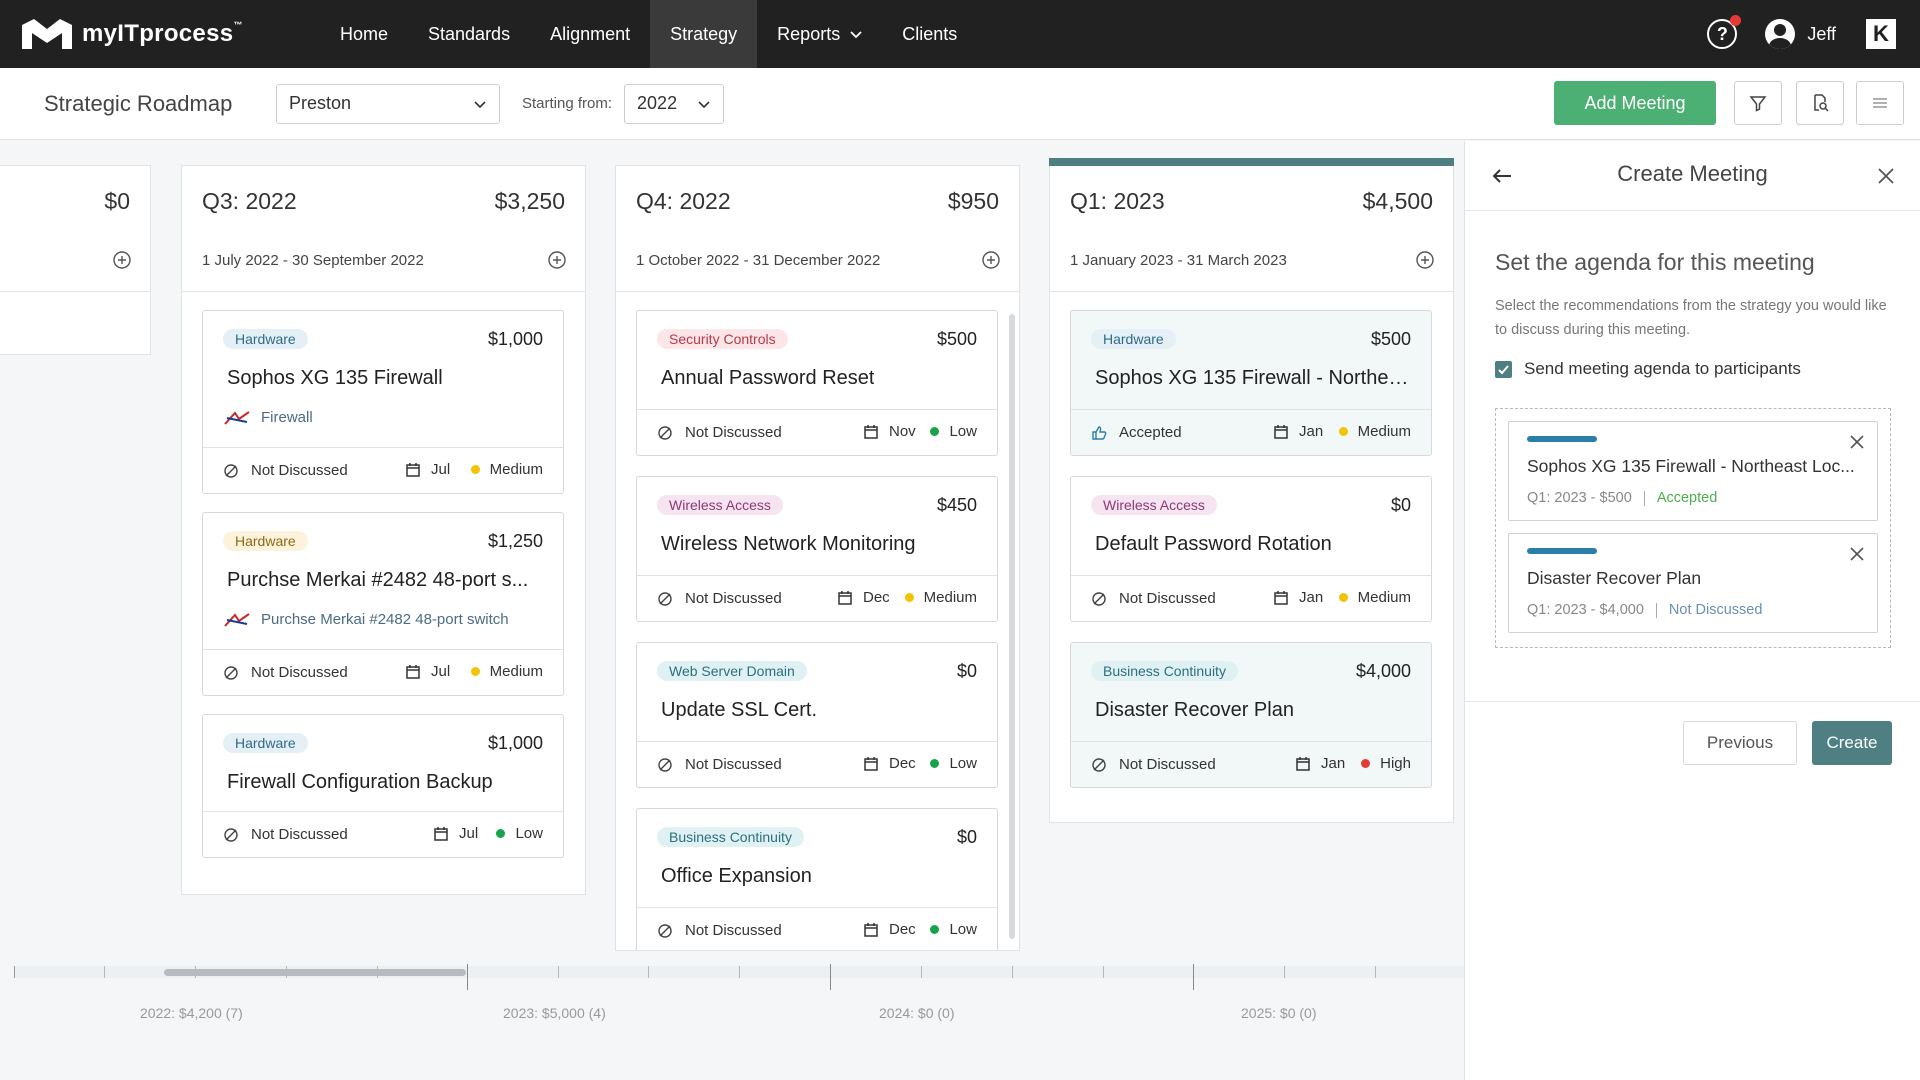 This screenshot has width=1920, height=1080. I want to click on card-amount: $4,000, so click(1383, 671).